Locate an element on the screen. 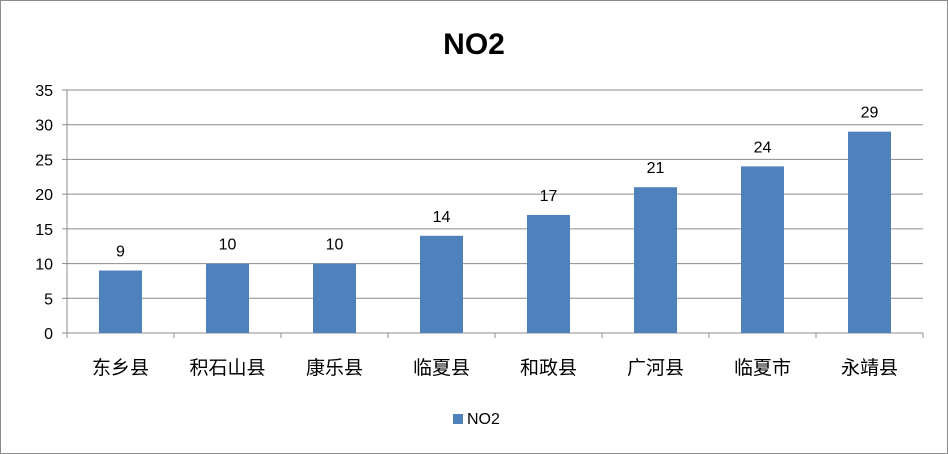 This screenshot has width=948, height=454. x-tick-label: 和政县 is located at coordinates (548, 368).